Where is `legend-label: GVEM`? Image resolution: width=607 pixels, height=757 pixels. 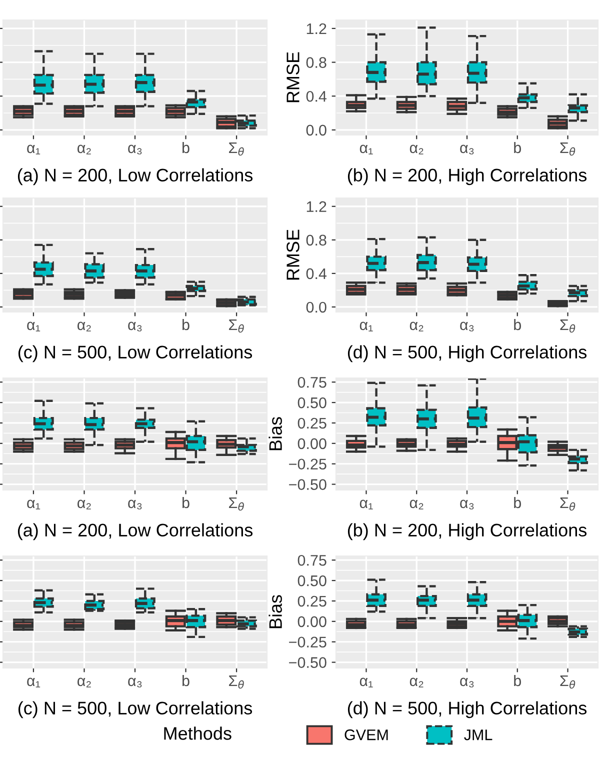
legend-label: GVEM is located at coordinates (366, 734).